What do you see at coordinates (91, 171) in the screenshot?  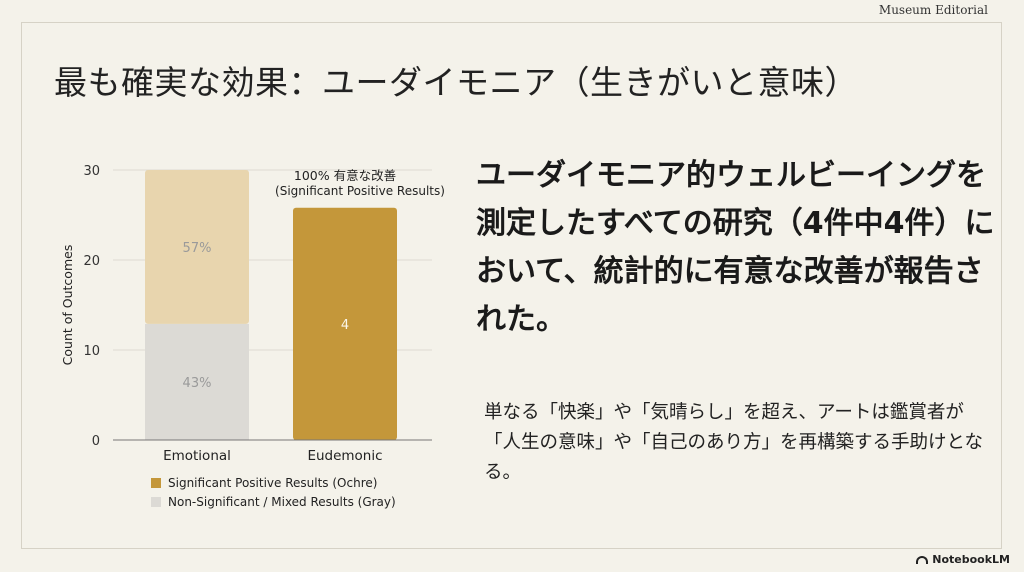 I see `y-tick-label: 30` at bounding box center [91, 171].